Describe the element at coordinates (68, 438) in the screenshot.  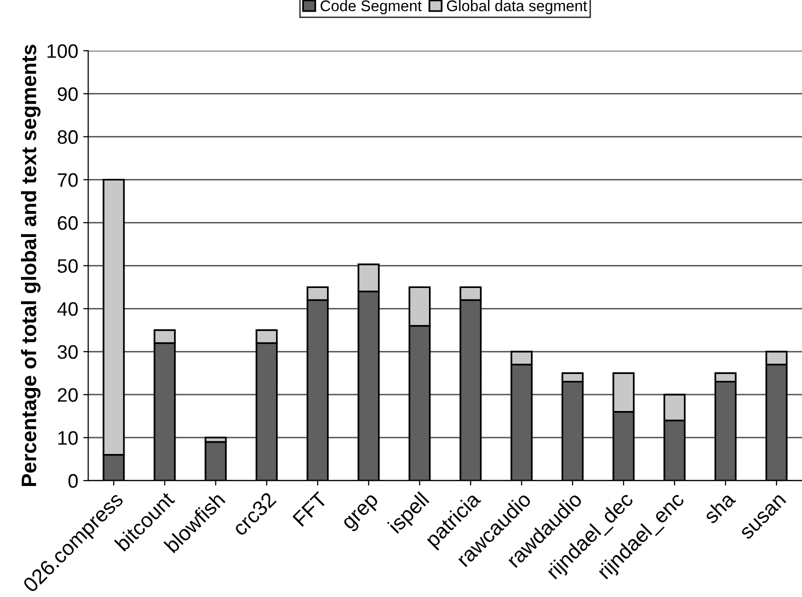
I see `y-tick-label: 10` at that location.